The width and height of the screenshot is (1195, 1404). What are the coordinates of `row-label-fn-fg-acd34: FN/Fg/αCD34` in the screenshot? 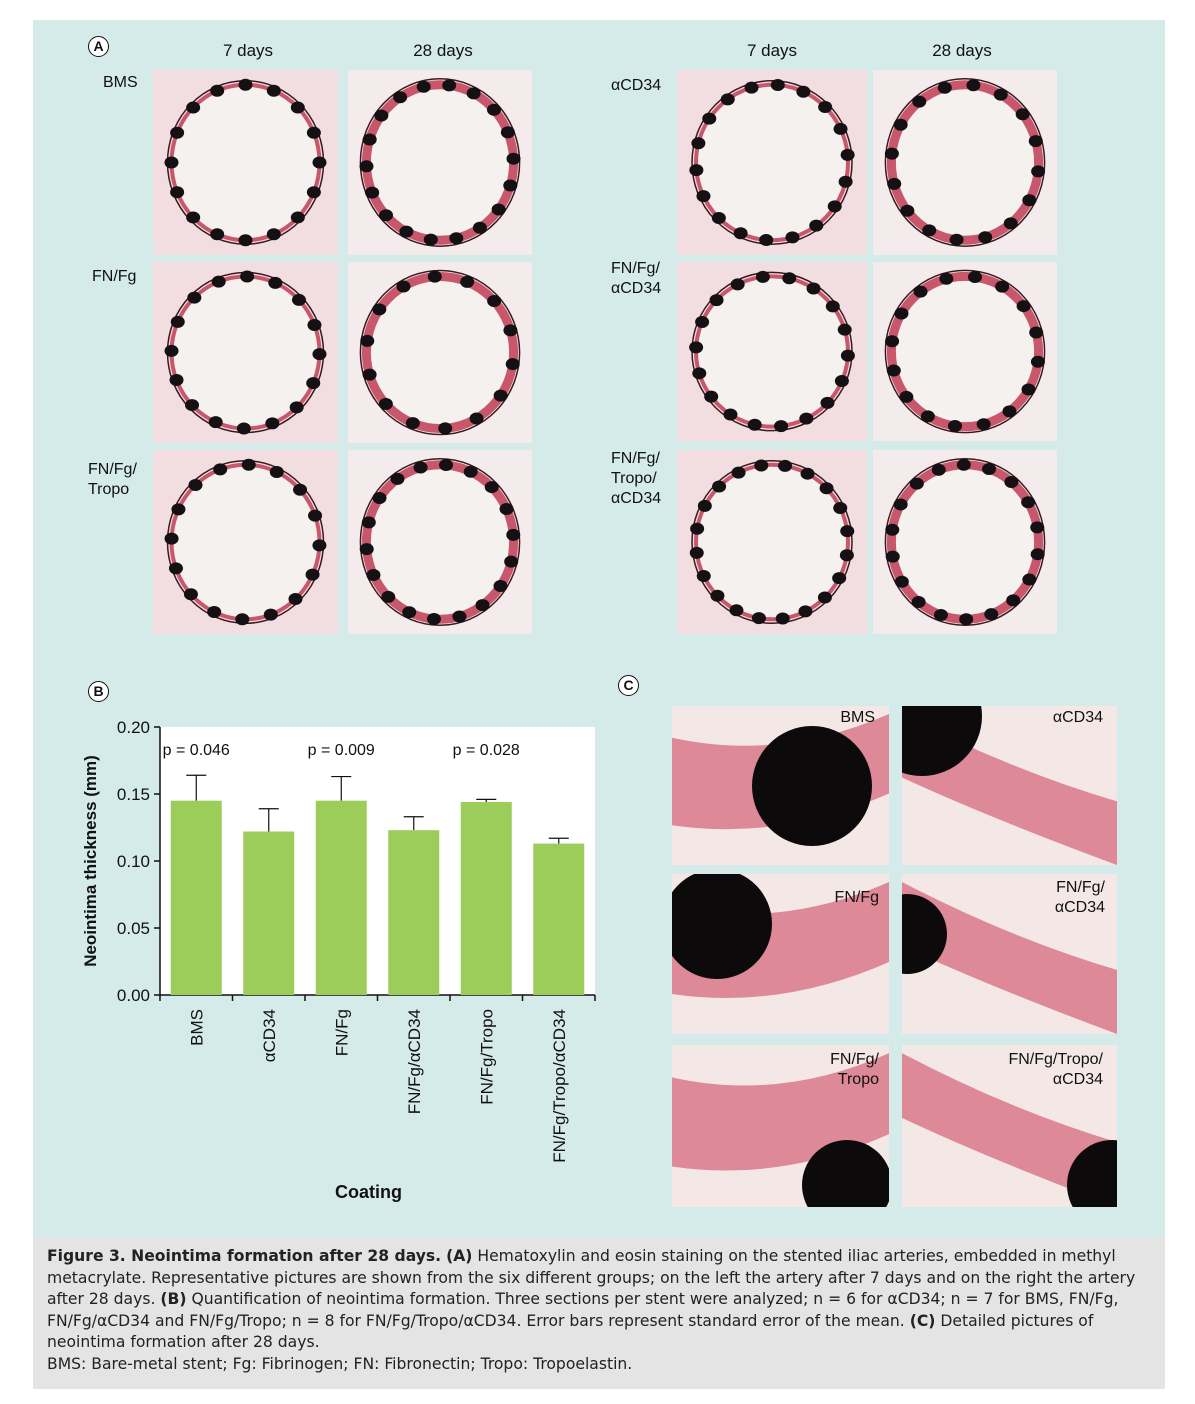 It's located at (636, 278).